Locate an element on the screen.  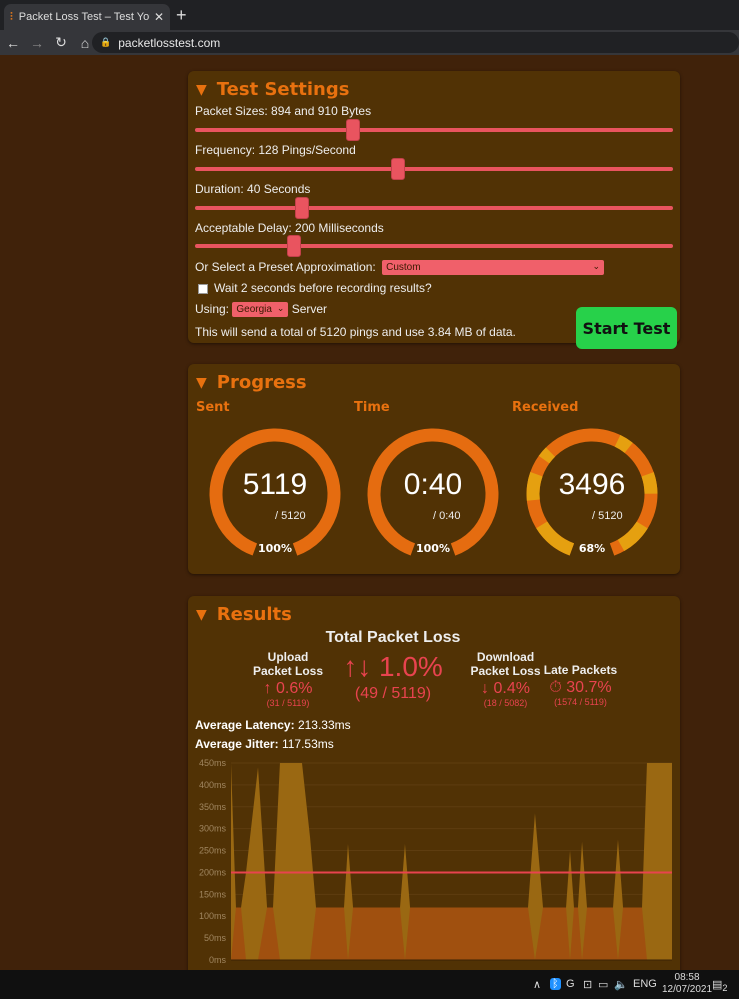
close-tab-icon: ✕ is located at coordinates (158, 17).